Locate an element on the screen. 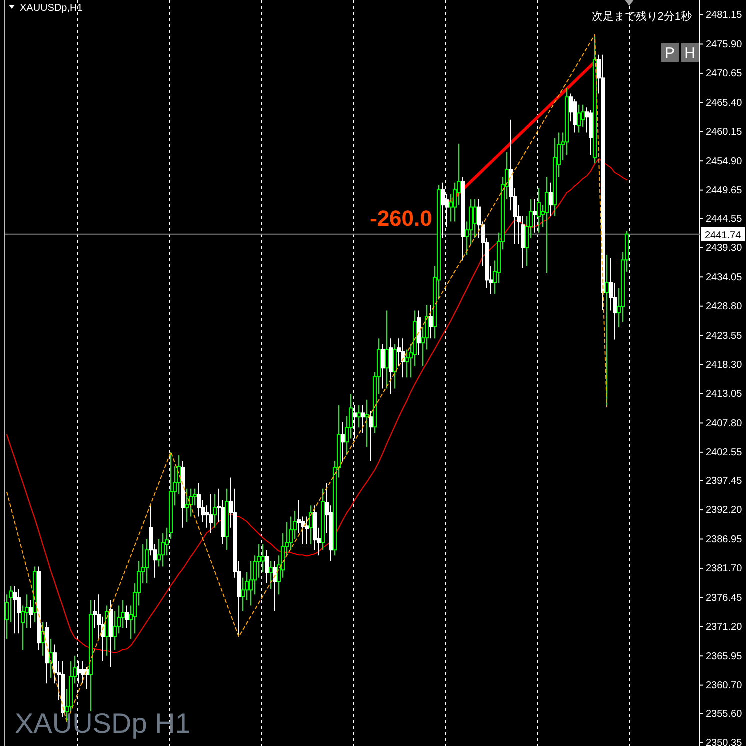 This screenshot has height=746, width=746. y-tick-label: 2360.70 is located at coordinates (724, 686).